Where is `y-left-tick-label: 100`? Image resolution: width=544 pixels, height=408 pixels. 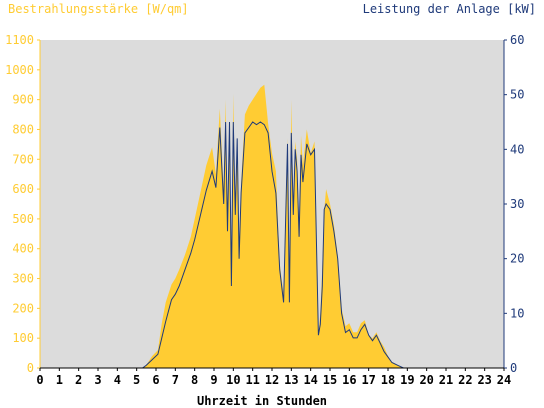
y-left-tick-label: 100 is located at coordinates (23, 338).